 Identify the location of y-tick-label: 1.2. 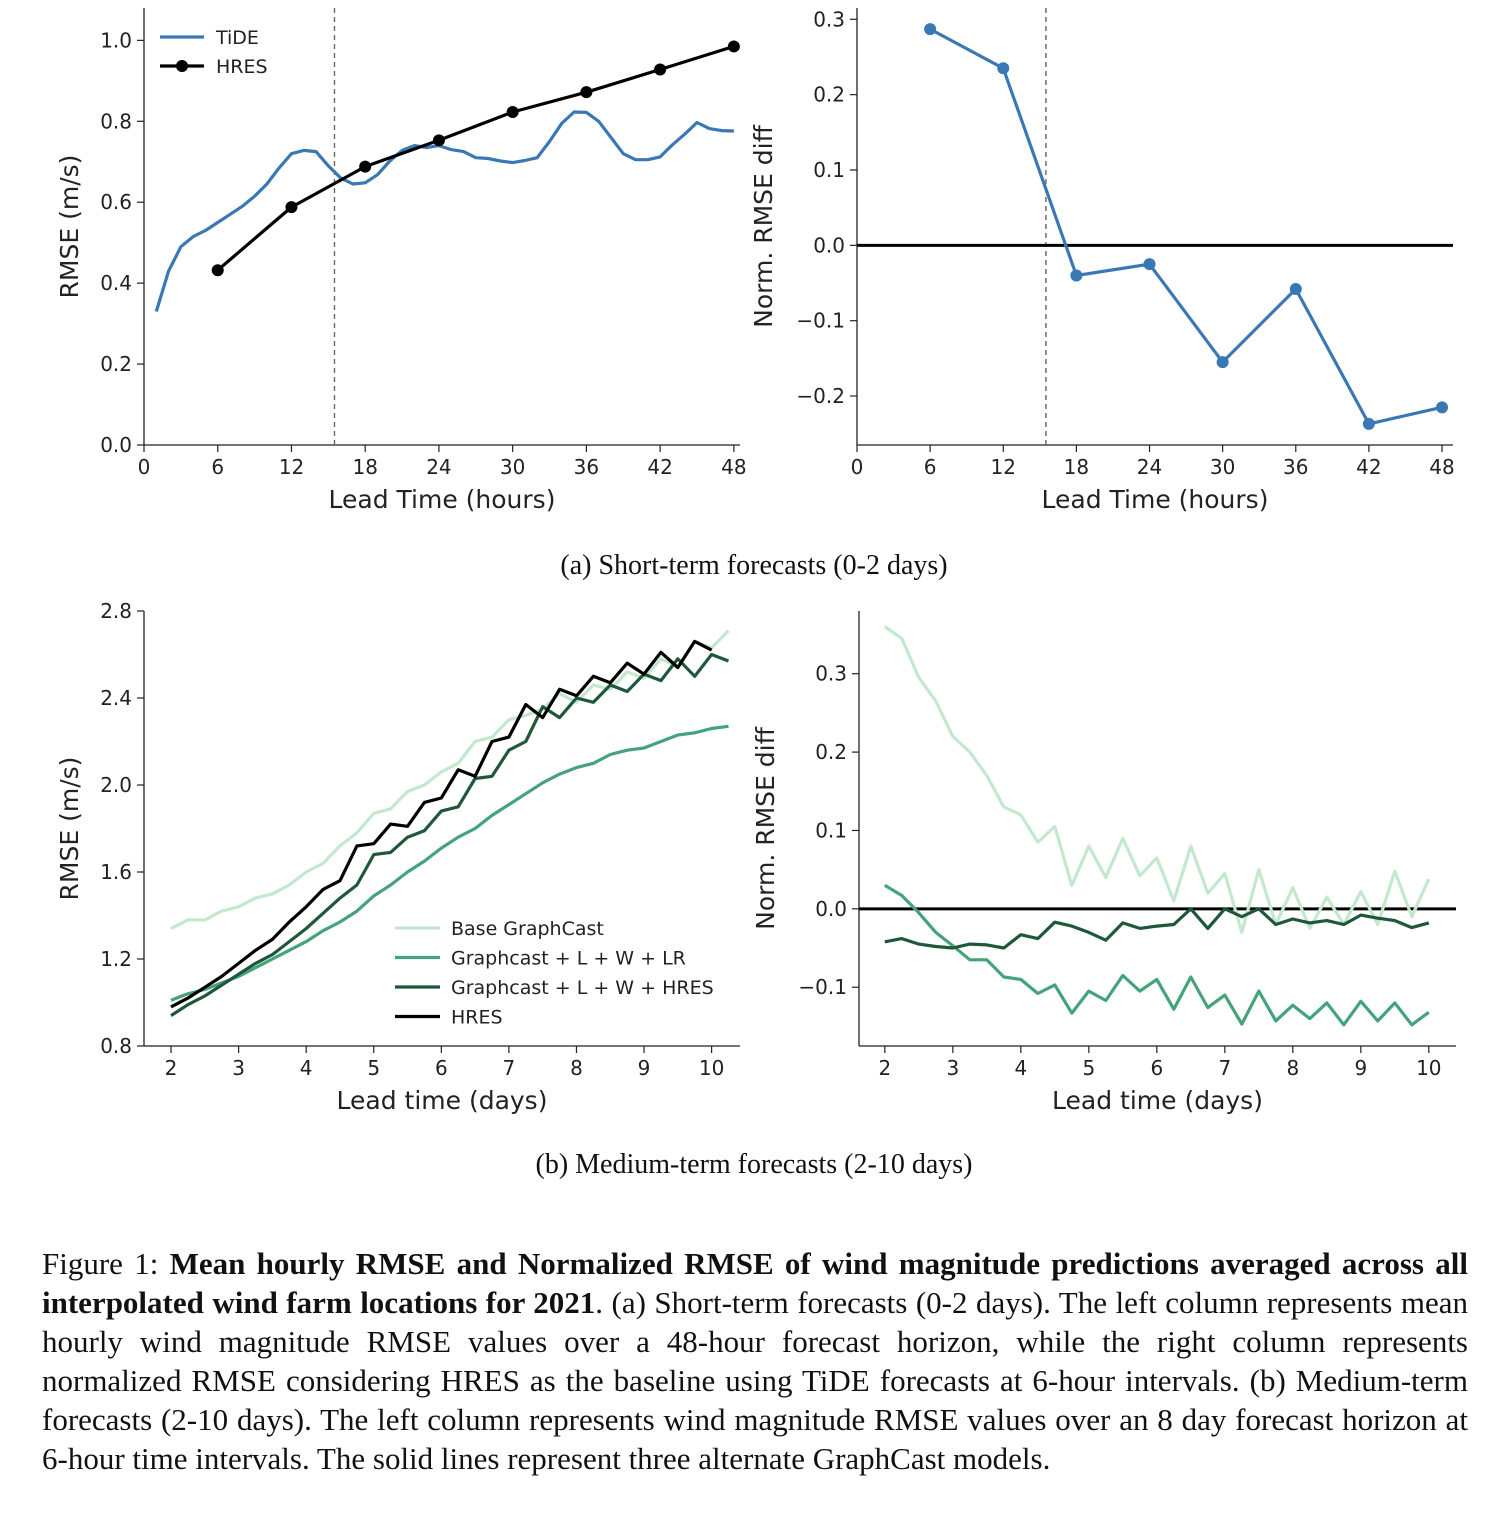
(116, 959).